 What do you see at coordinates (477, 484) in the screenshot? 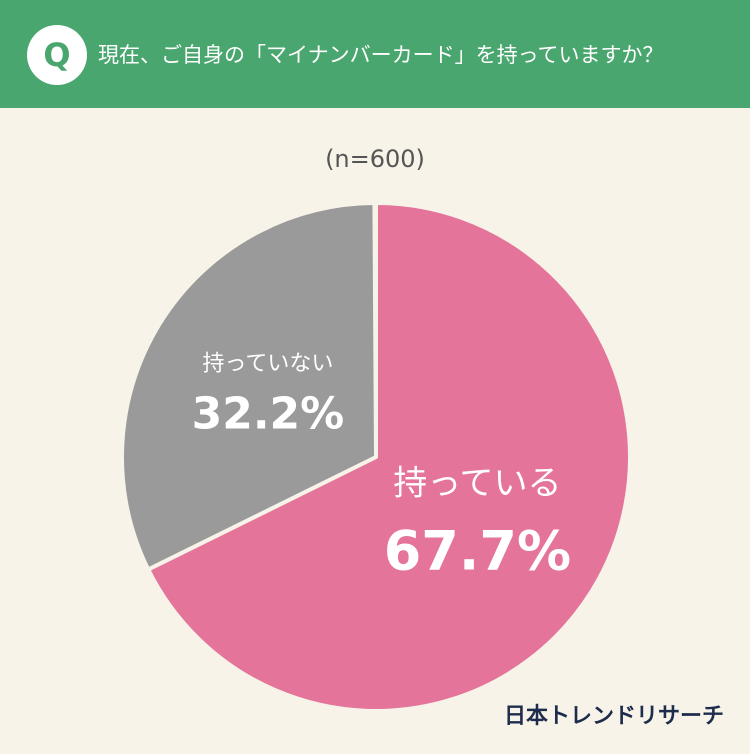
I see `slice-label: 持っている` at bounding box center [477, 484].